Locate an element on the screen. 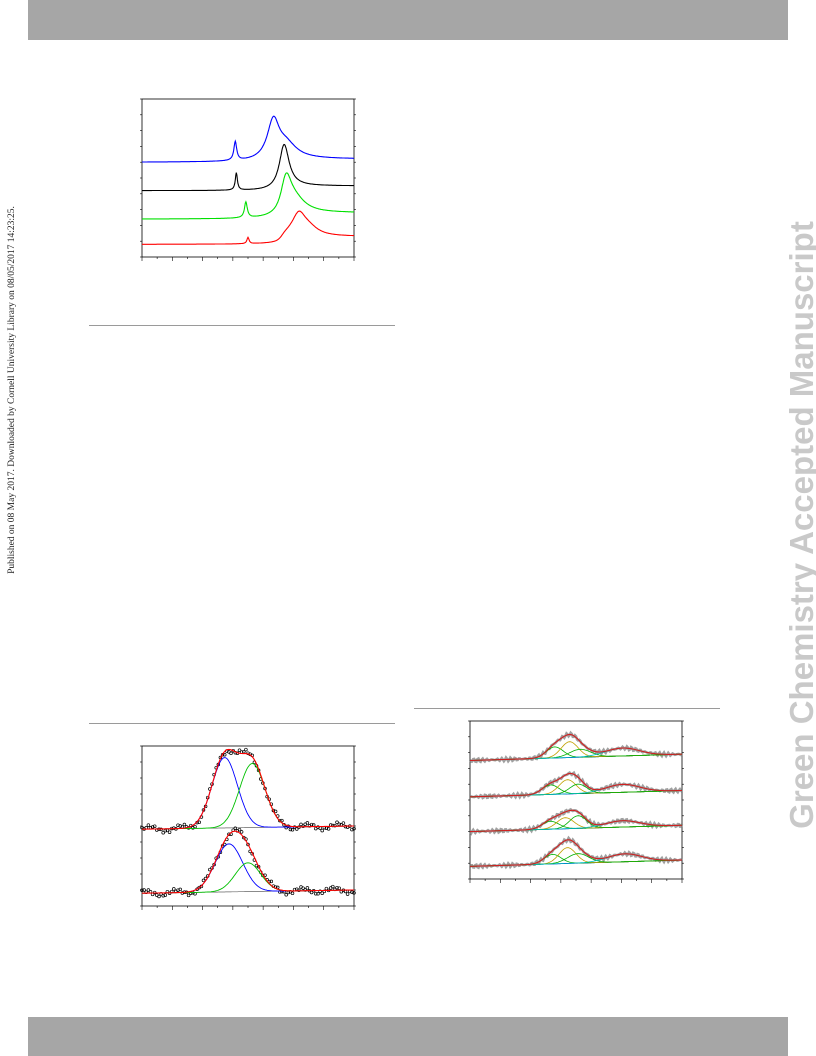 The image size is (816, 1056). figure-bottom-left is located at coordinates (248, 827).